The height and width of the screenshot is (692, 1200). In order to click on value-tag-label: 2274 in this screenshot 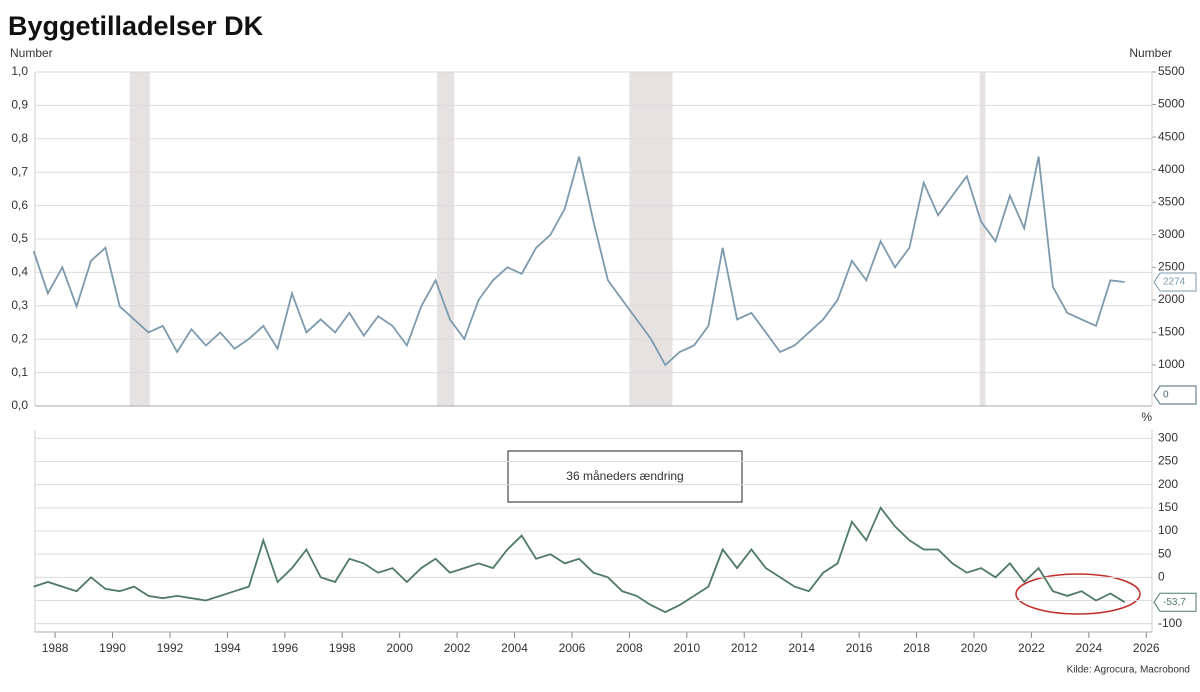, I will do `click(1174, 282)`.